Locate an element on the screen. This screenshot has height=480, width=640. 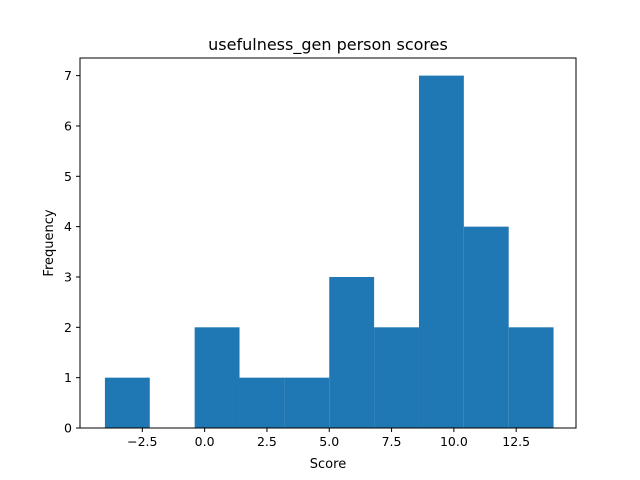
x-tick-label: 7.5 is located at coordinates (392, 441).